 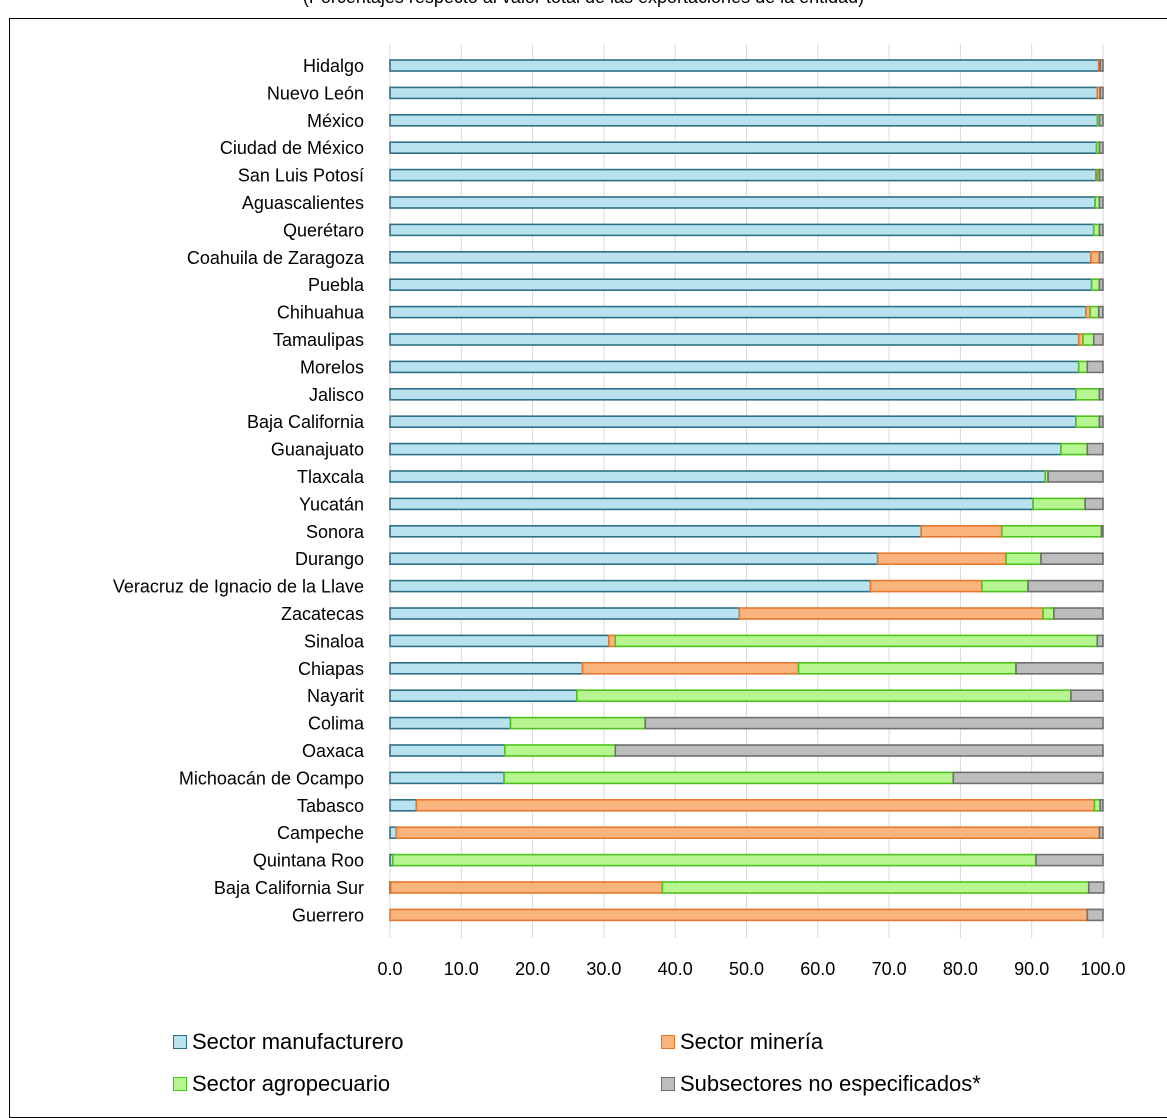 What do you see at coordinates (752, 1041) in the screenshot?
I see `legend-label: Sector minería` at bounding box center [752, 1041].